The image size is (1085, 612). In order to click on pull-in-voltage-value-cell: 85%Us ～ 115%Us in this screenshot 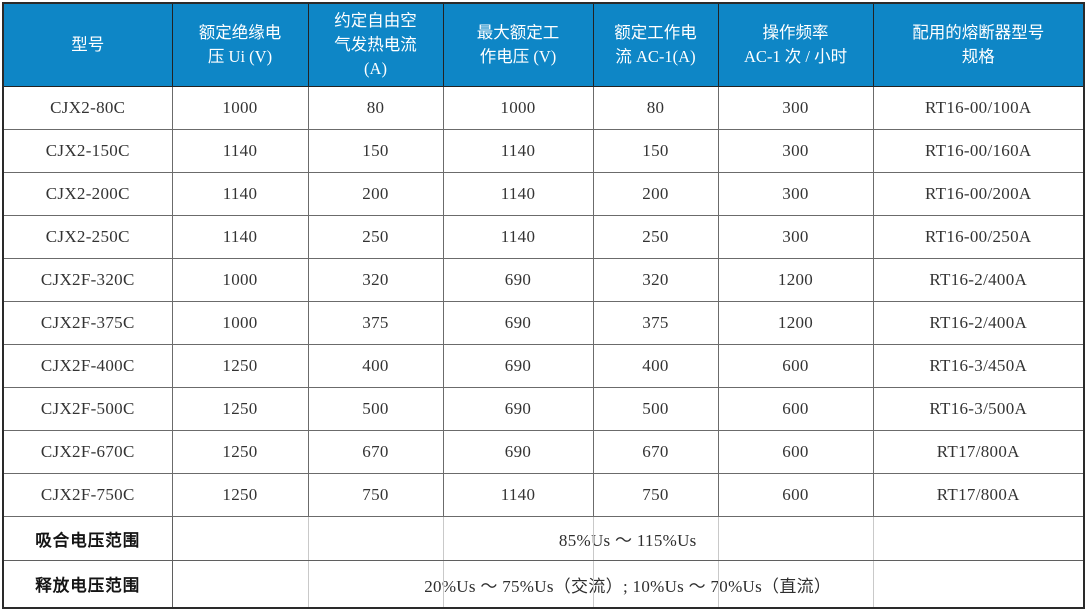, I will do `click(628, 538)`.